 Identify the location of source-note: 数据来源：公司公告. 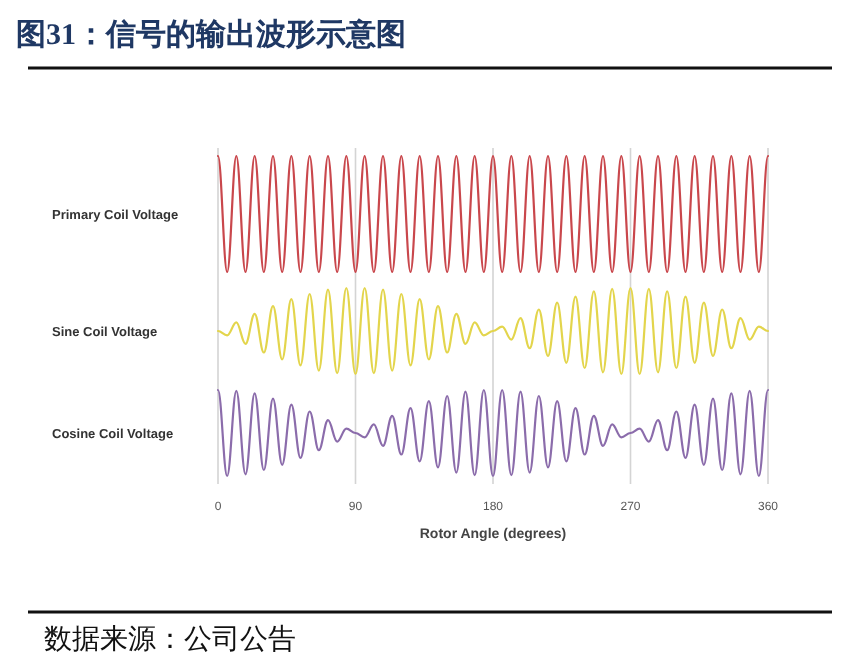
(170, 640).